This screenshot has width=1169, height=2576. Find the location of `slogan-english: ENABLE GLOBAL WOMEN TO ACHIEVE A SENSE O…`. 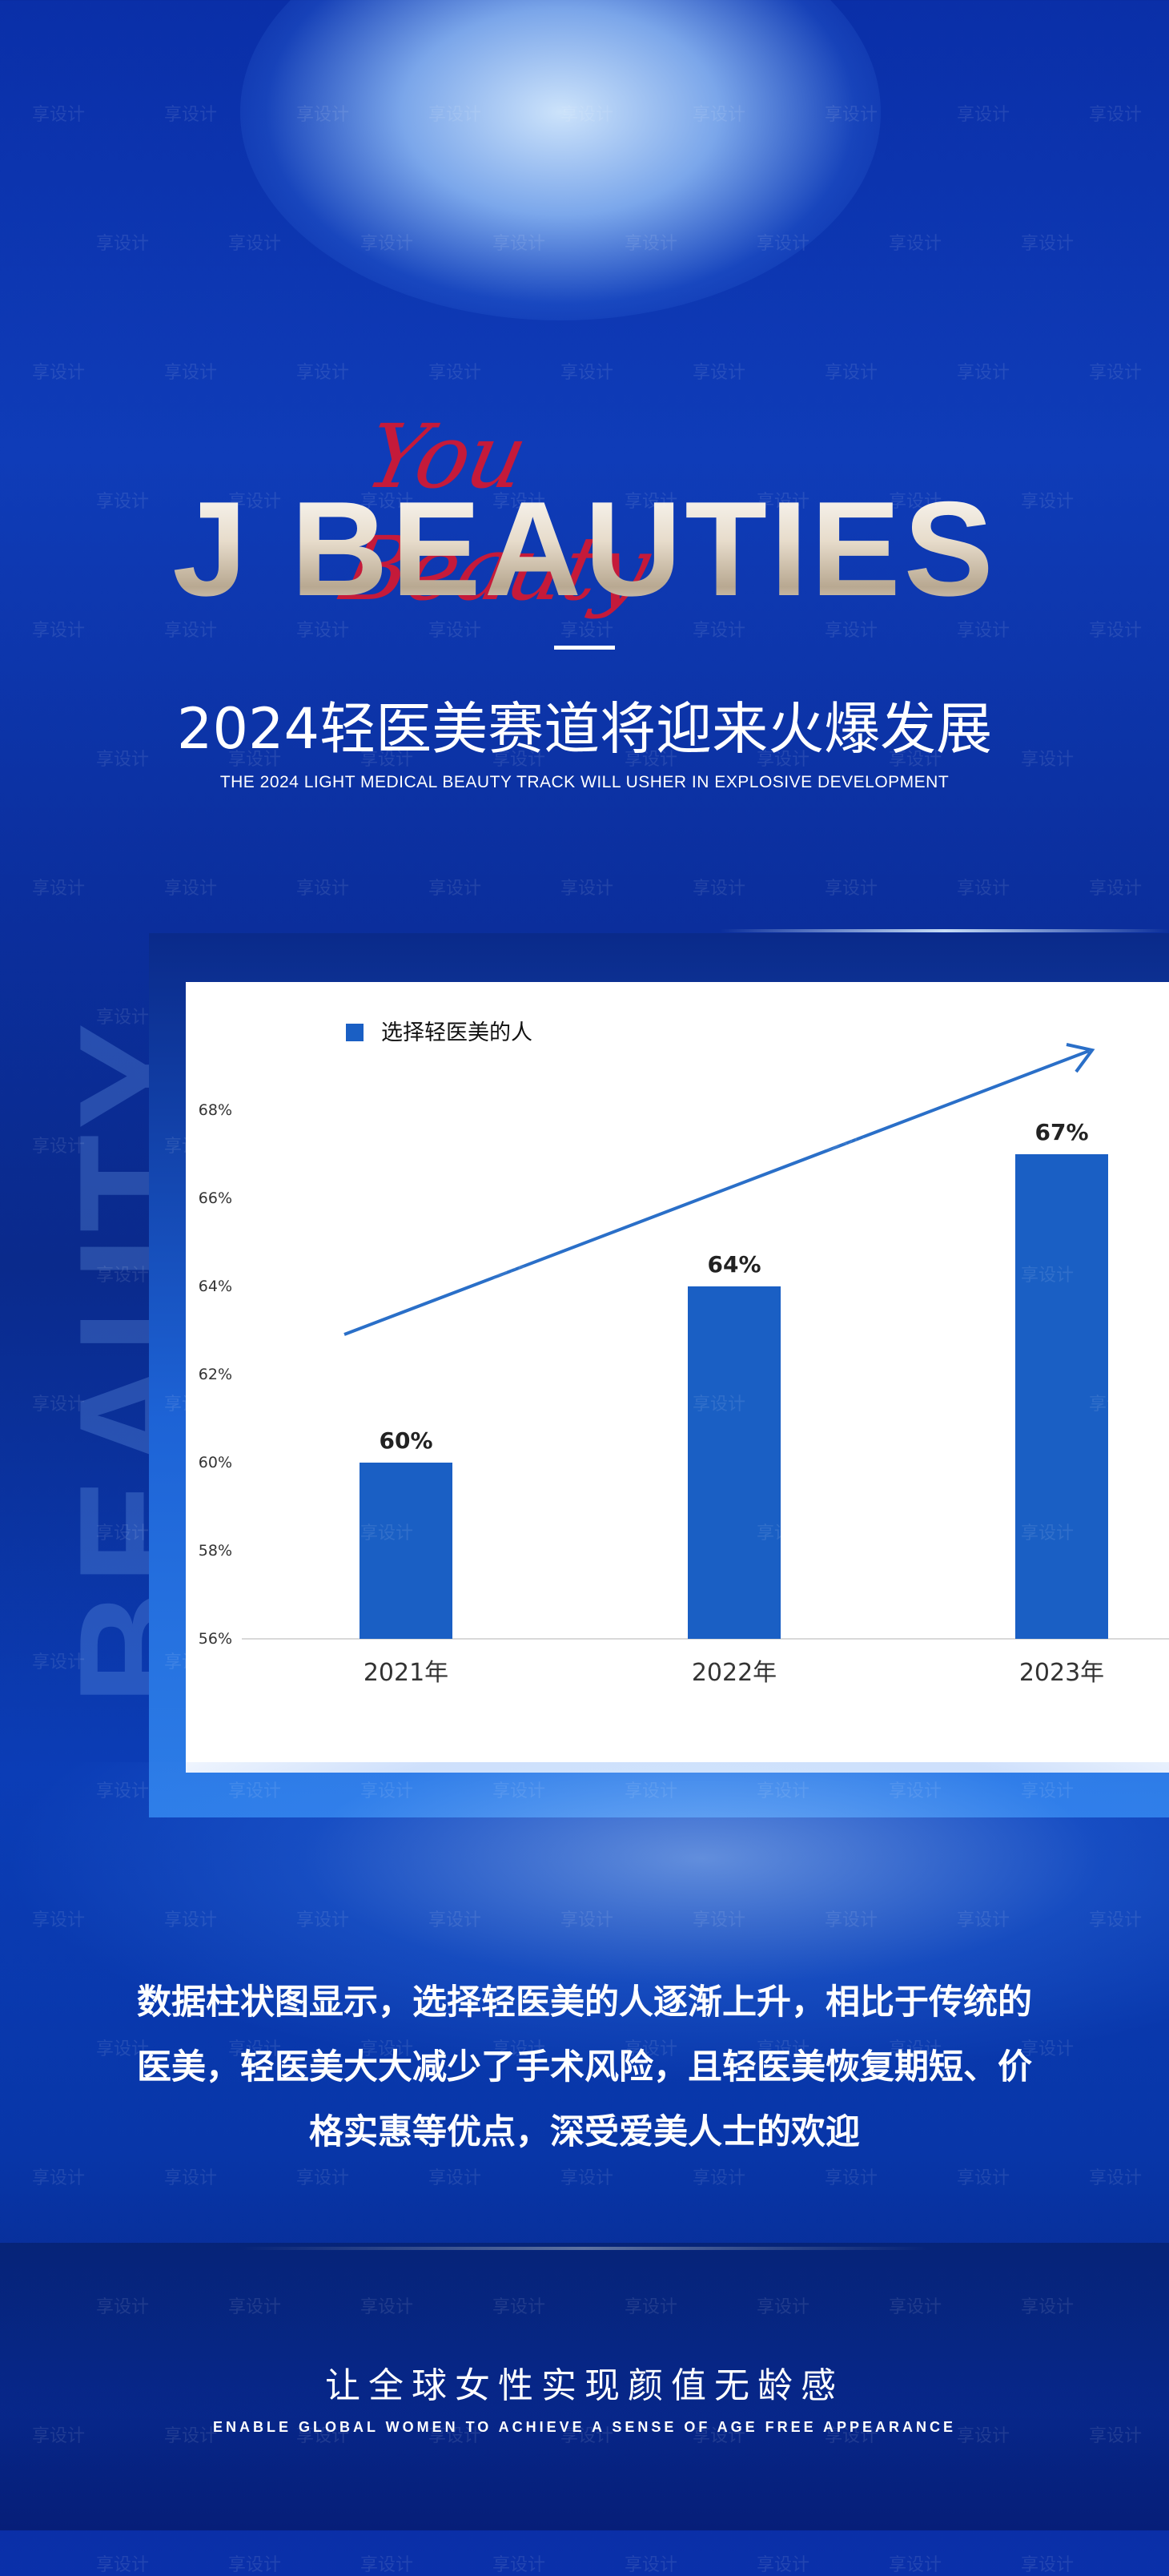

slogan-english: ENABLE GLOBAL WOMEN TO ACHIEVE A SENSE O… is located at coordinates (584, 2427).